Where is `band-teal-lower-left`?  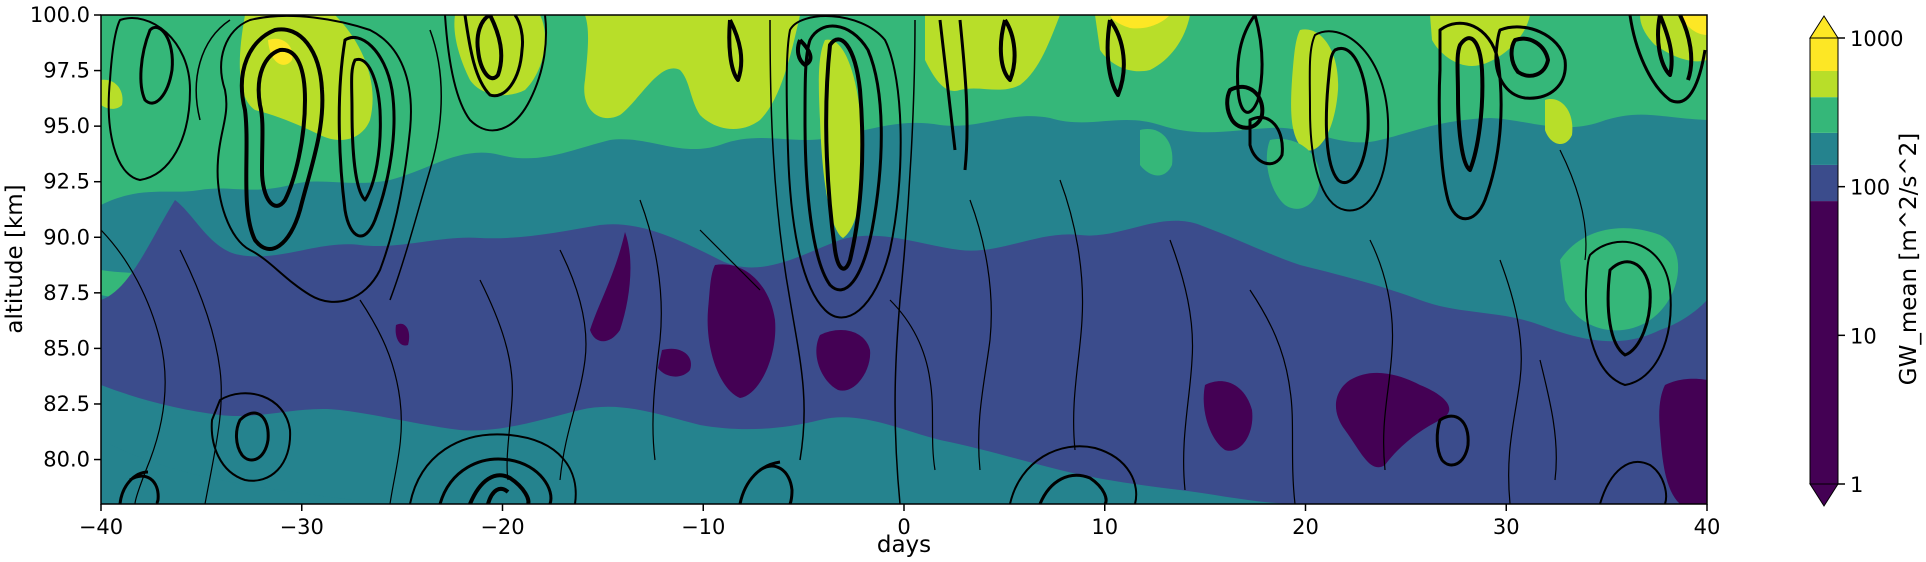 band-teal-lower-left is located at coordinates (240, 472).